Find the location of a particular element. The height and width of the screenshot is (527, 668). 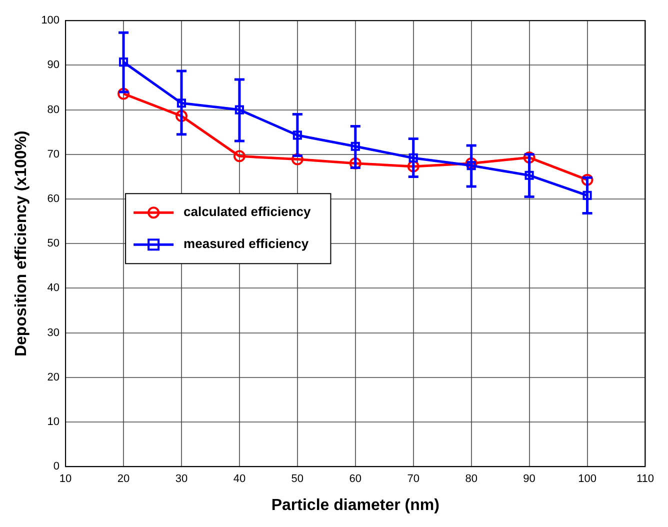

x-tick-label: 50 is located at coordinates (297, 479).